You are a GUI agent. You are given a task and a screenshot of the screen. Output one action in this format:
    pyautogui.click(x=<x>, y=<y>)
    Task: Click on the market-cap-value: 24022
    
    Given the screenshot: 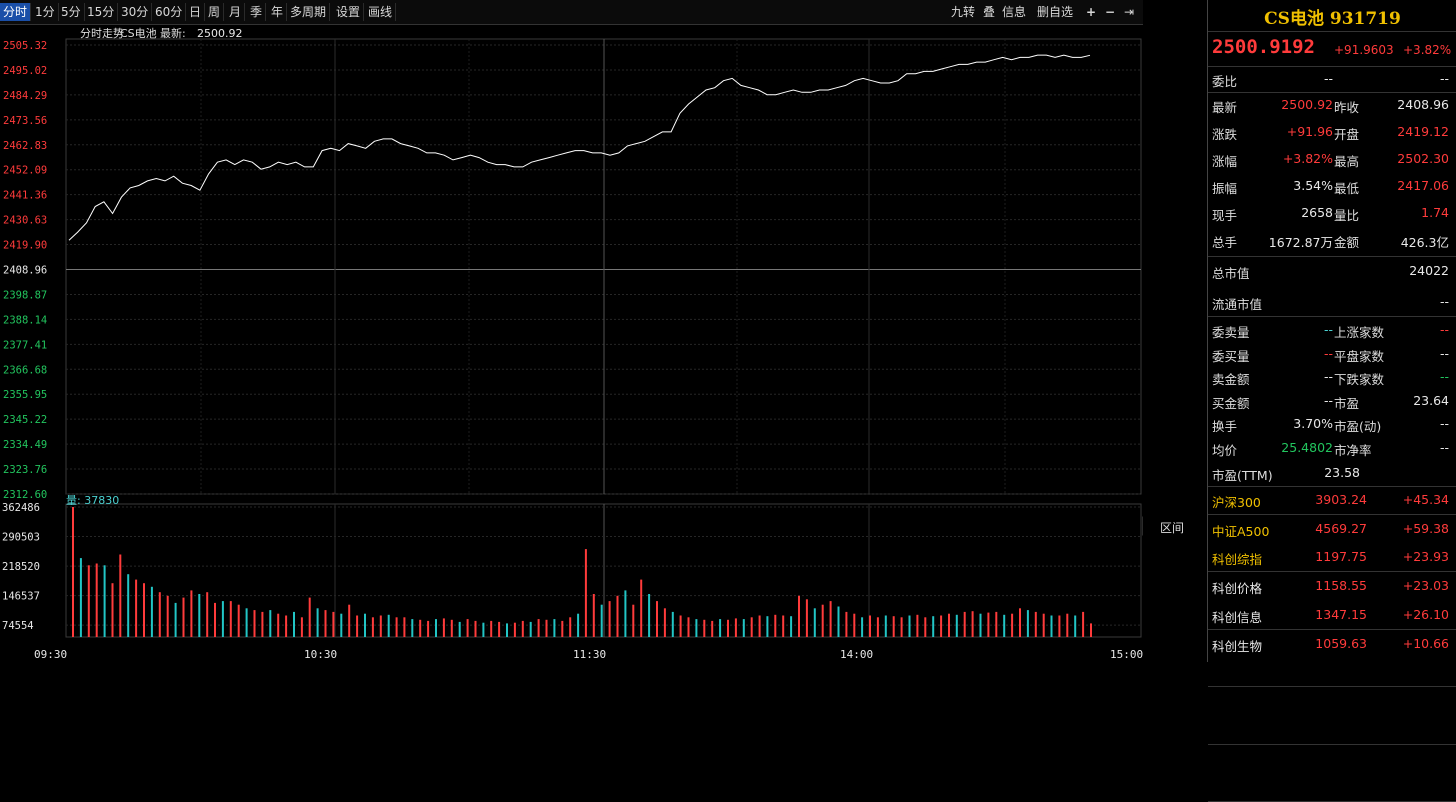 What is the action you would take?
    pyautogui.click(x=1429, y=270)
    